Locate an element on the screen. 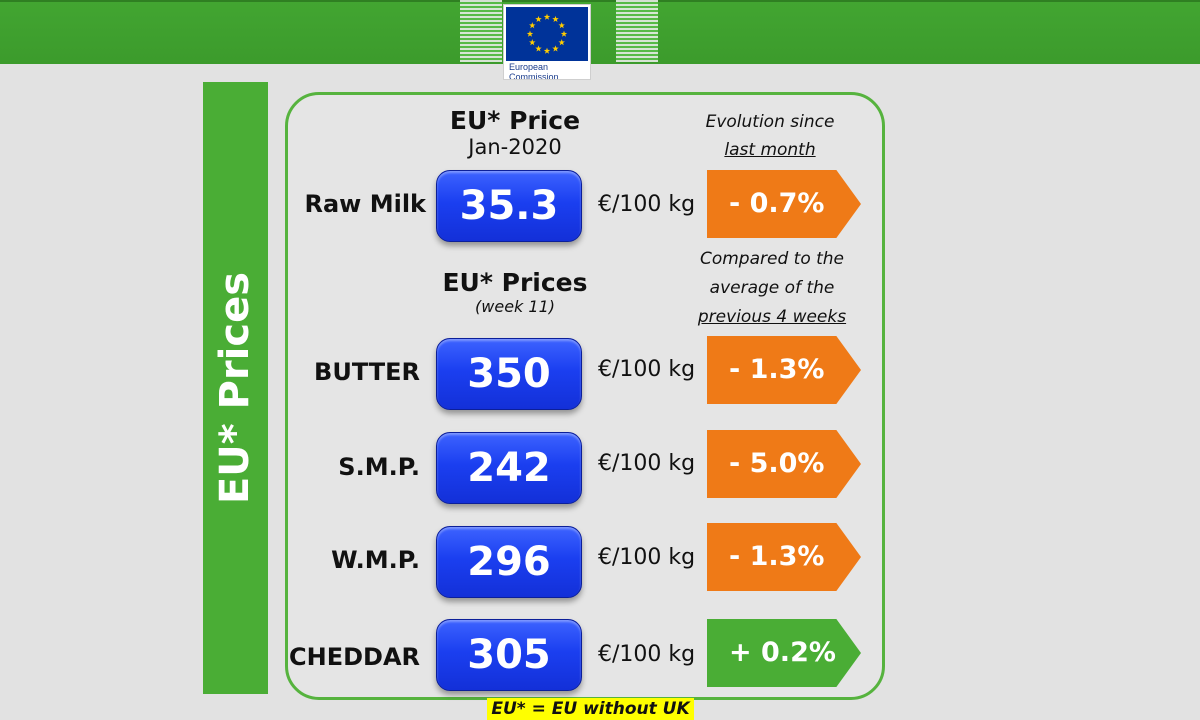 The width and height of the screenshot is (1200, 720). wmp-price: 296 is located at coordinates (509, 562).